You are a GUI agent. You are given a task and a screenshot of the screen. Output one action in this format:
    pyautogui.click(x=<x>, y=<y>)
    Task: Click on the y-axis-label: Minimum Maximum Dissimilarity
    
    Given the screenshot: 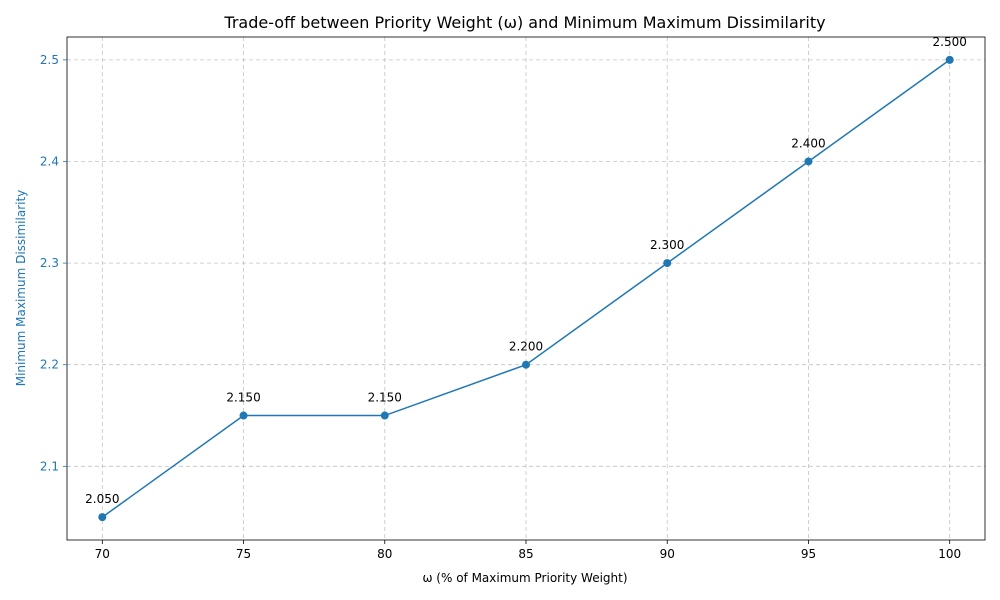 What is the action you would take?
    pyautogui.click(x=21, y=288)
    